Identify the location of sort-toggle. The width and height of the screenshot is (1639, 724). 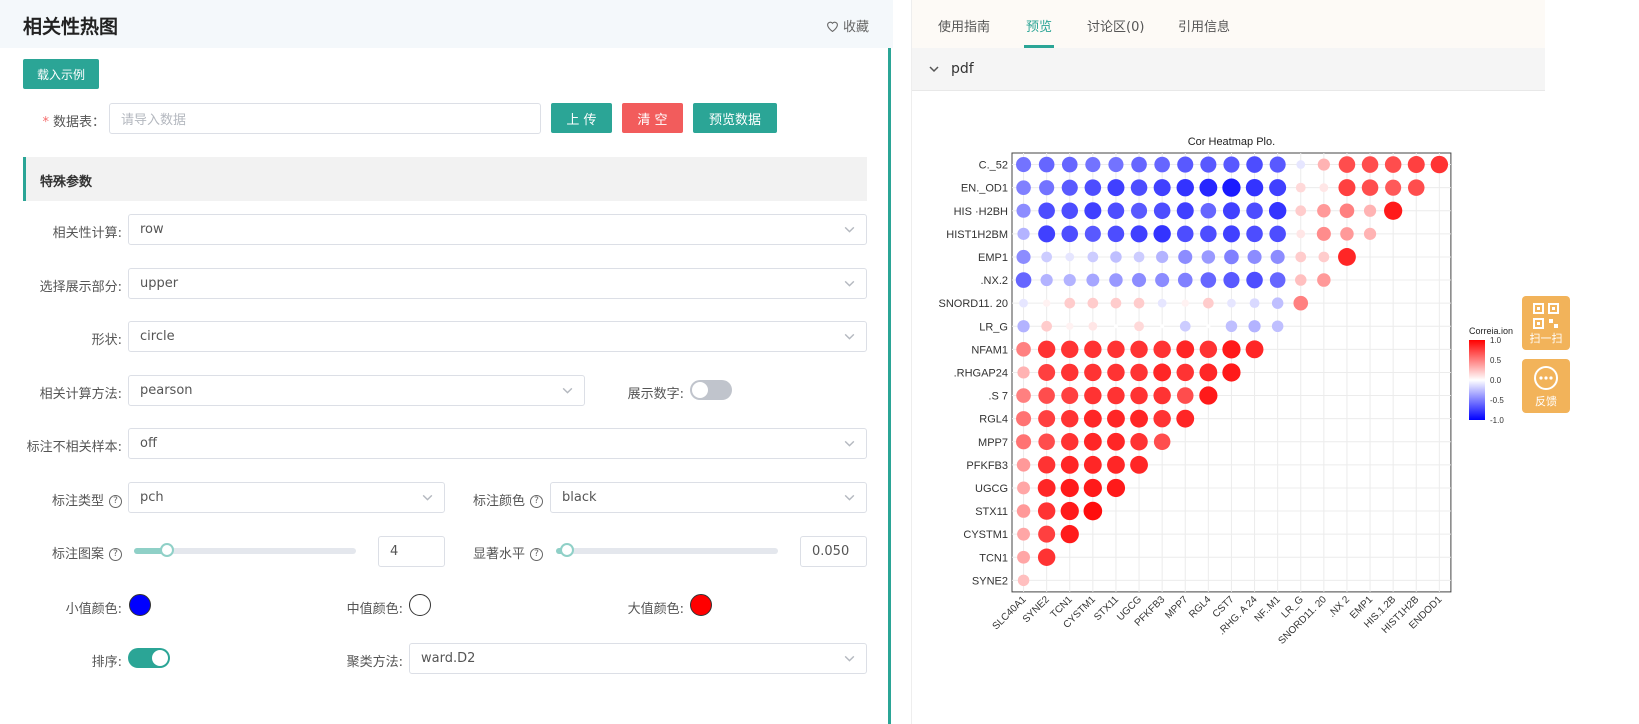
(149, 658).